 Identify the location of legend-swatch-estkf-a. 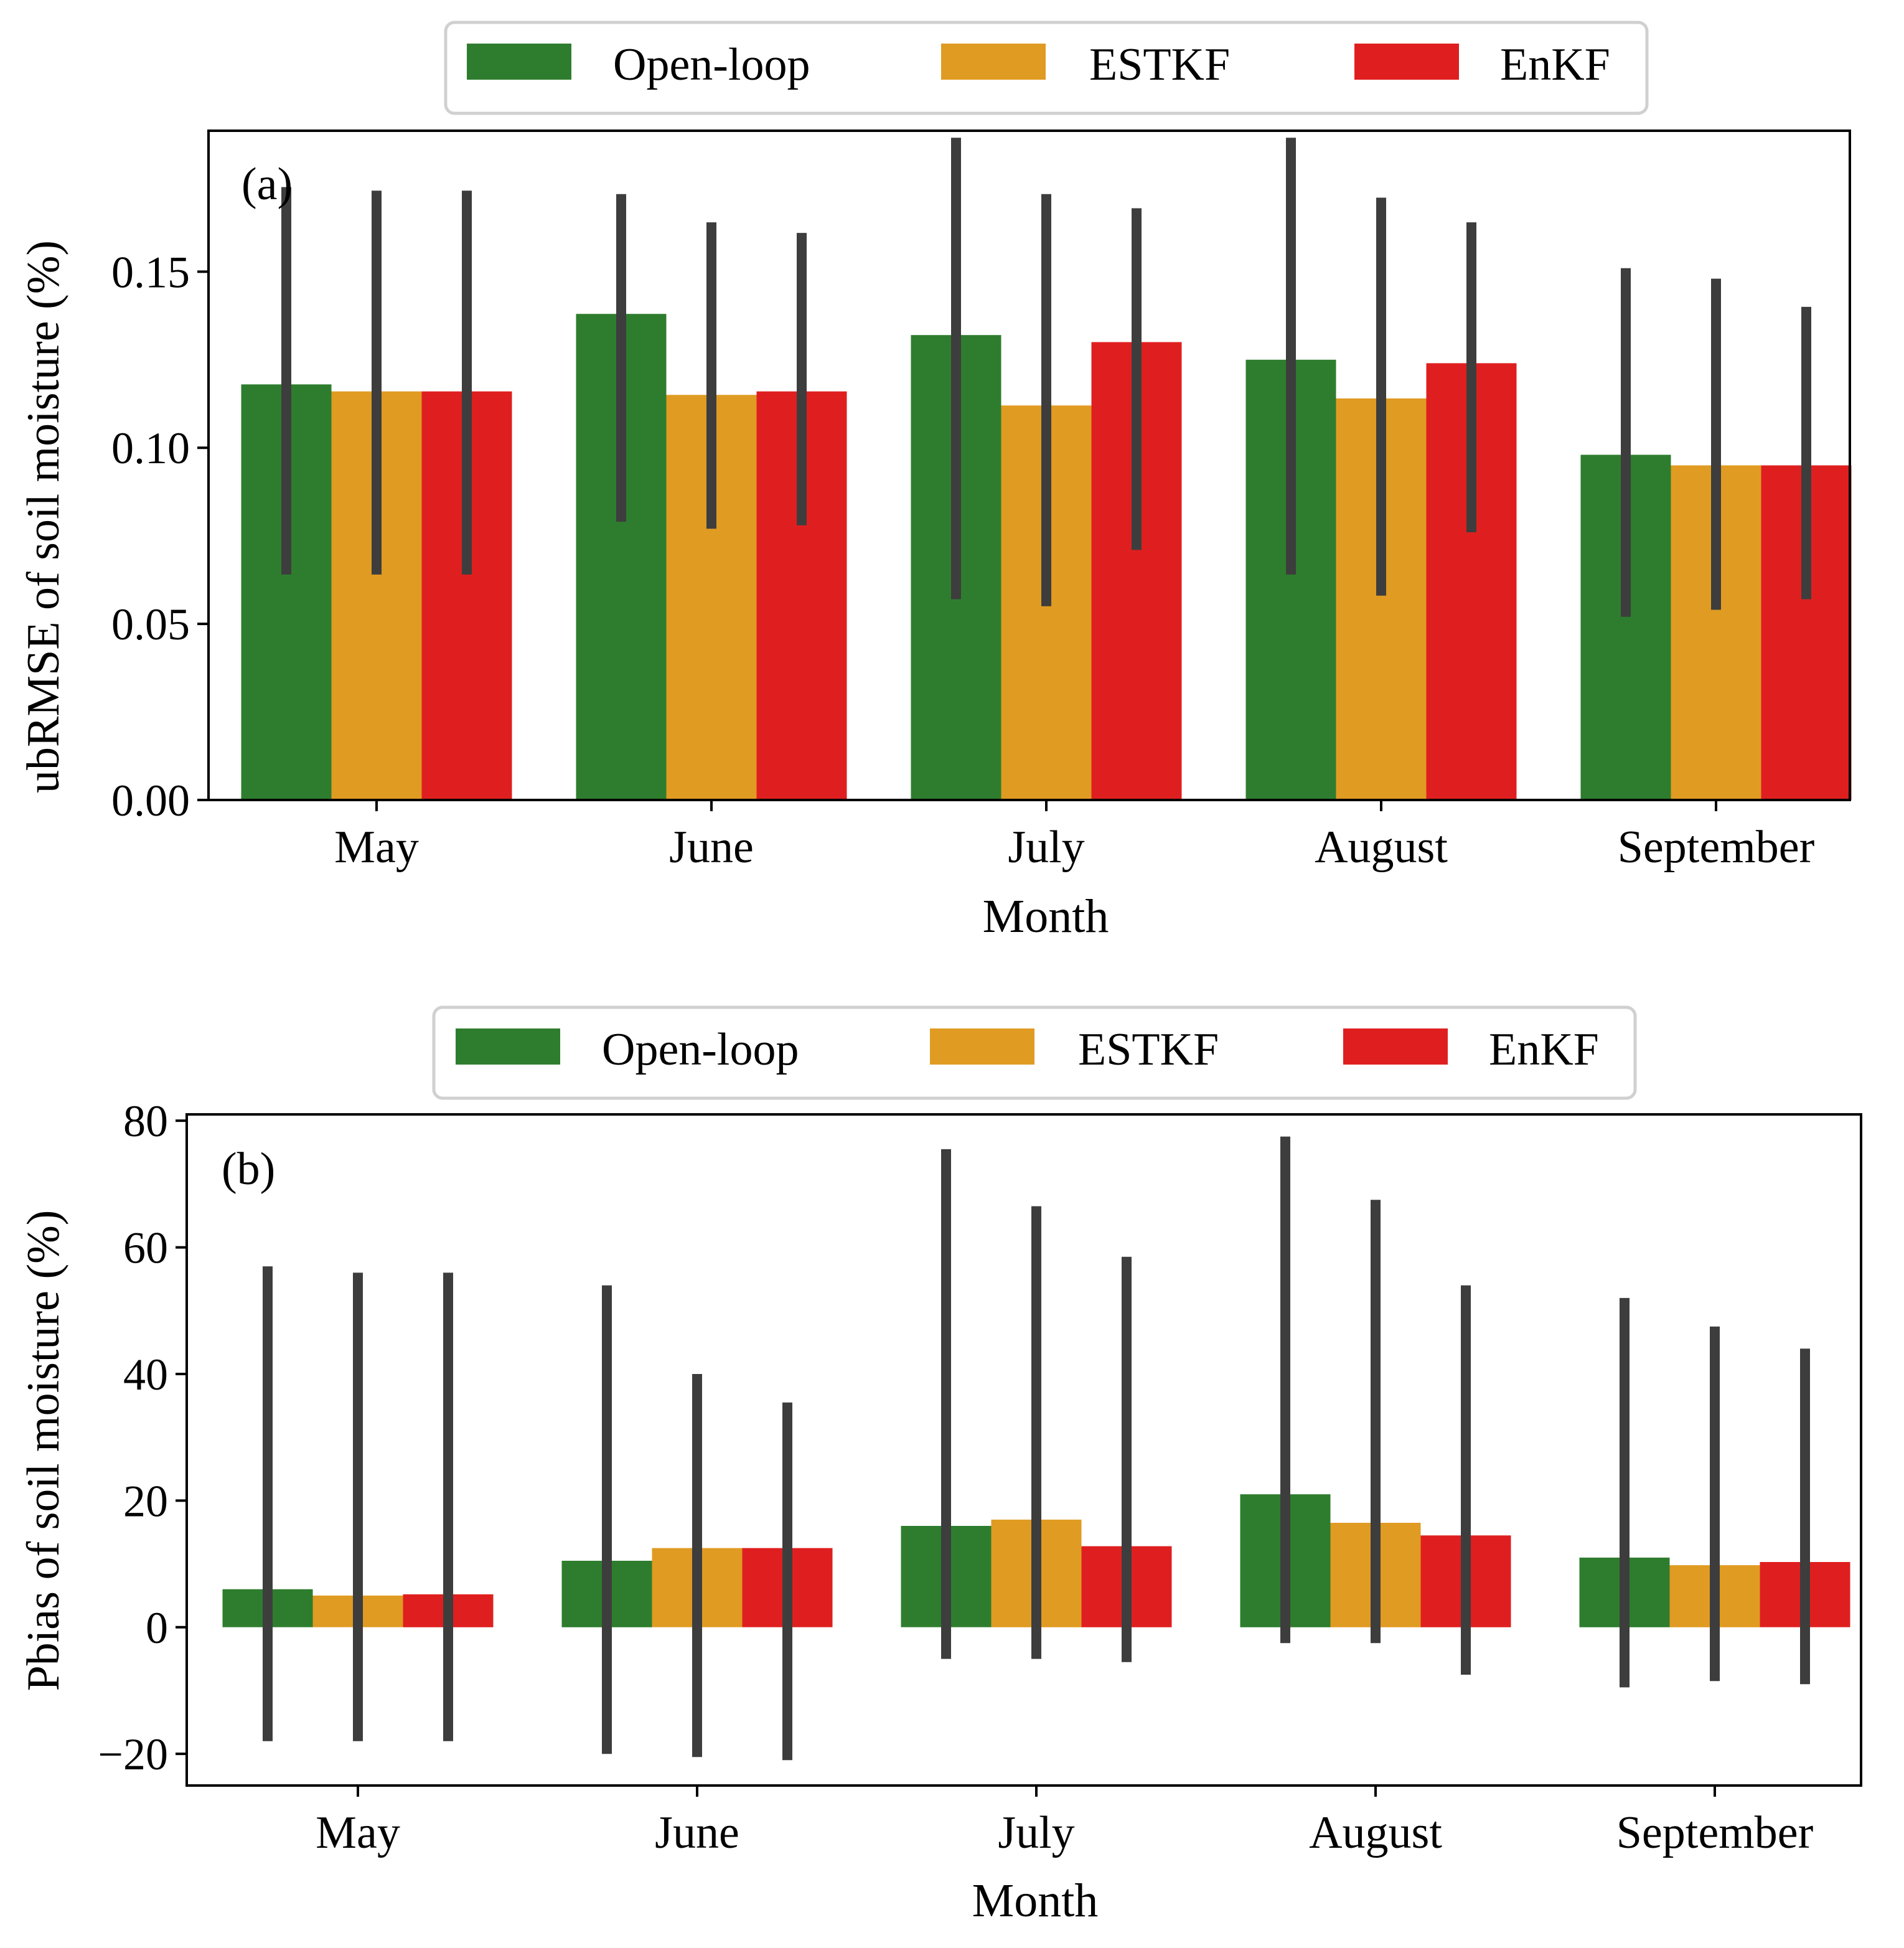
(993, 62).